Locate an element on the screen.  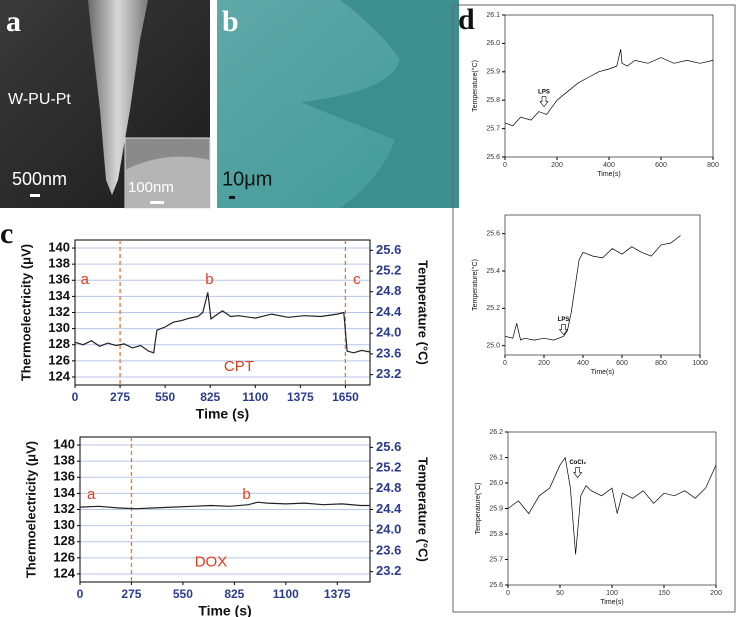
y-tick-label: 26.0 is located at coordinates (496, 483).